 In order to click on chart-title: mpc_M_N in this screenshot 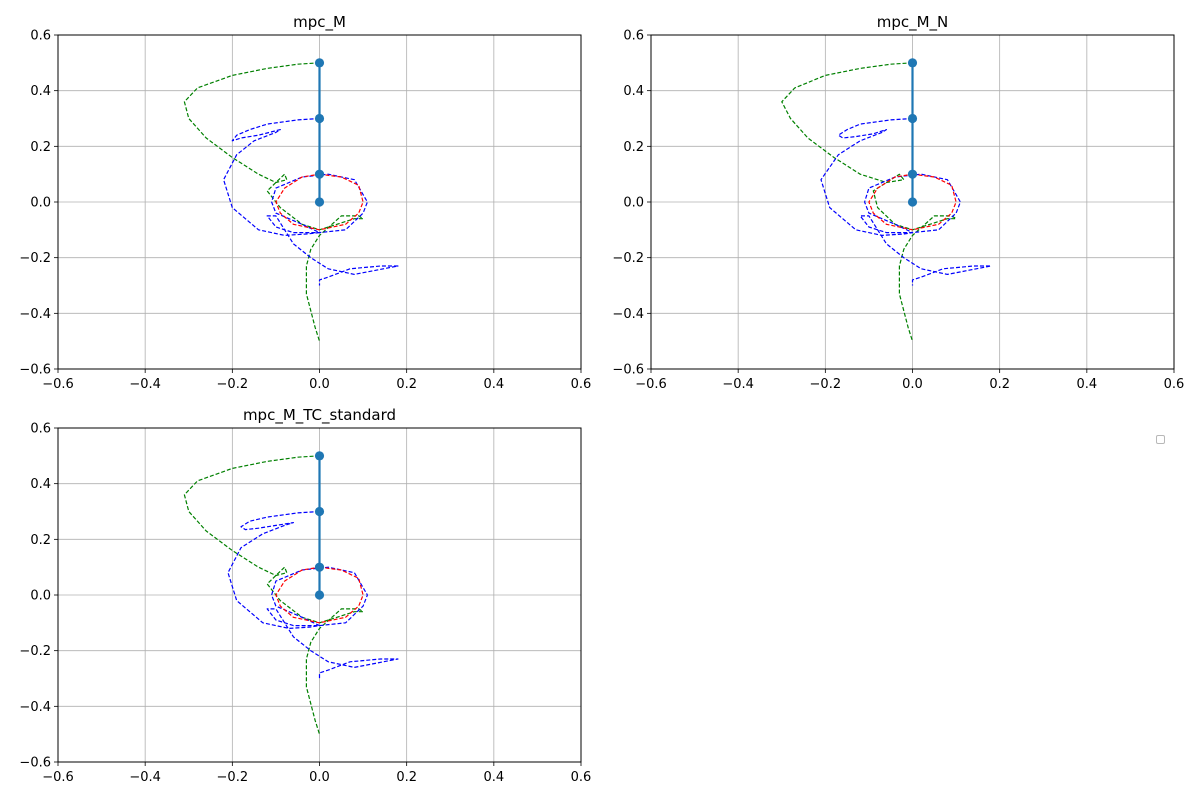, I will do `click(913, 22)`.